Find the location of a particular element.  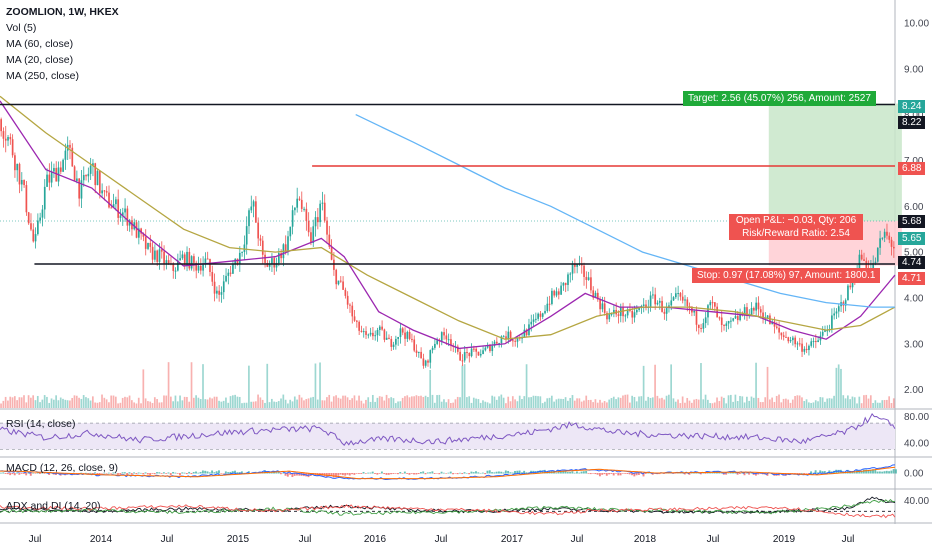

macd-pane-label: MACD (12, 26, close, 9) is located at coordinates (62, 468).